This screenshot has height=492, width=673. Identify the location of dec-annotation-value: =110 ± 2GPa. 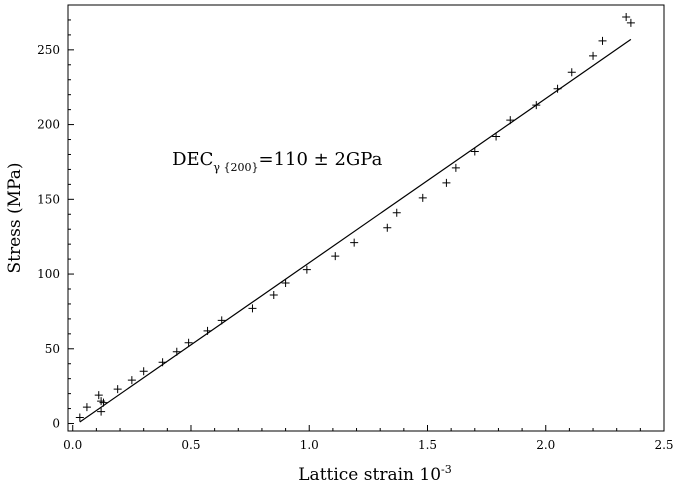
(320, 159).